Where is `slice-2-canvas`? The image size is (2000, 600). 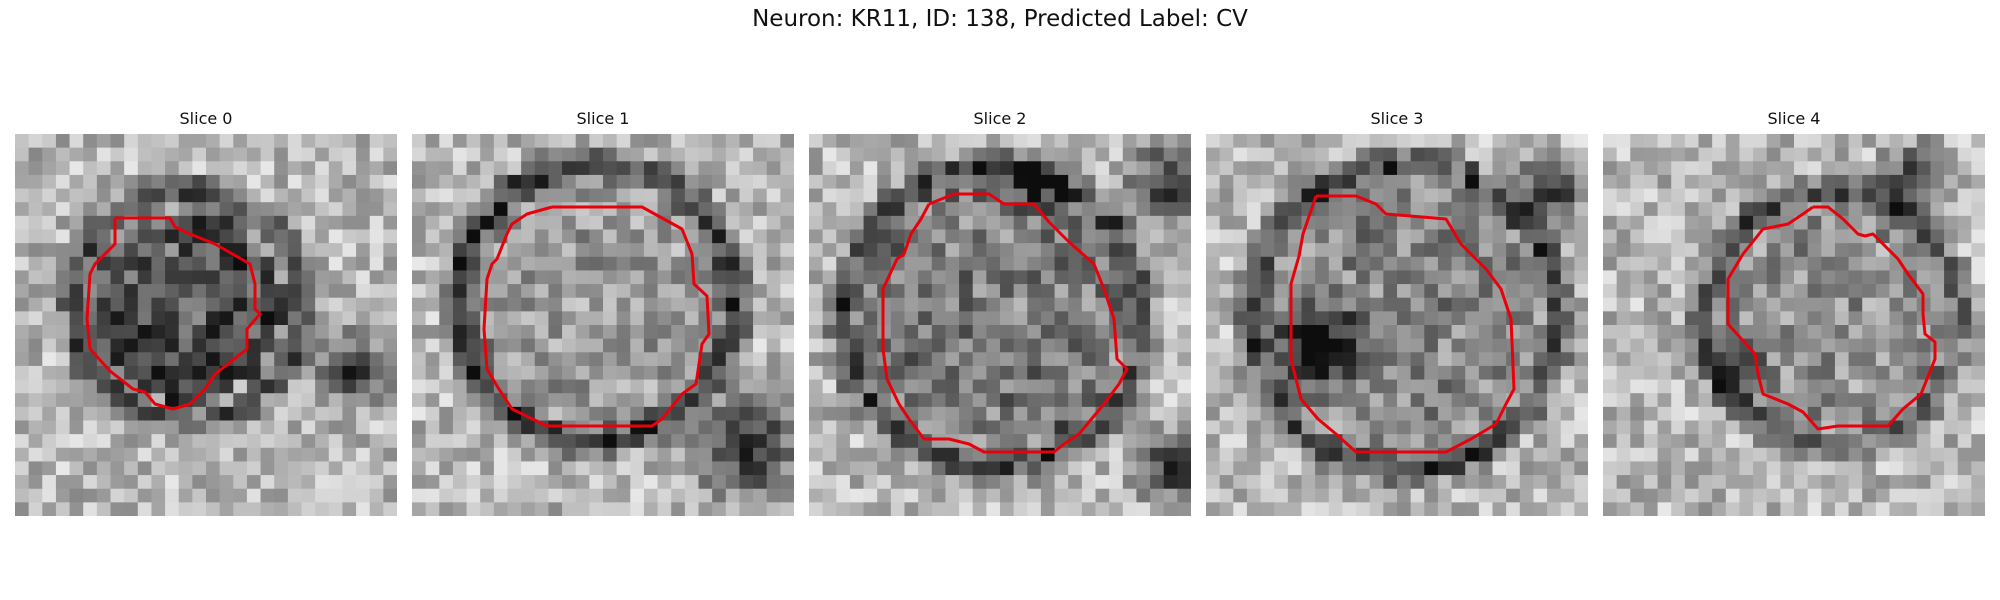
slice-2-canvas is located at coordinates (1000, 325).